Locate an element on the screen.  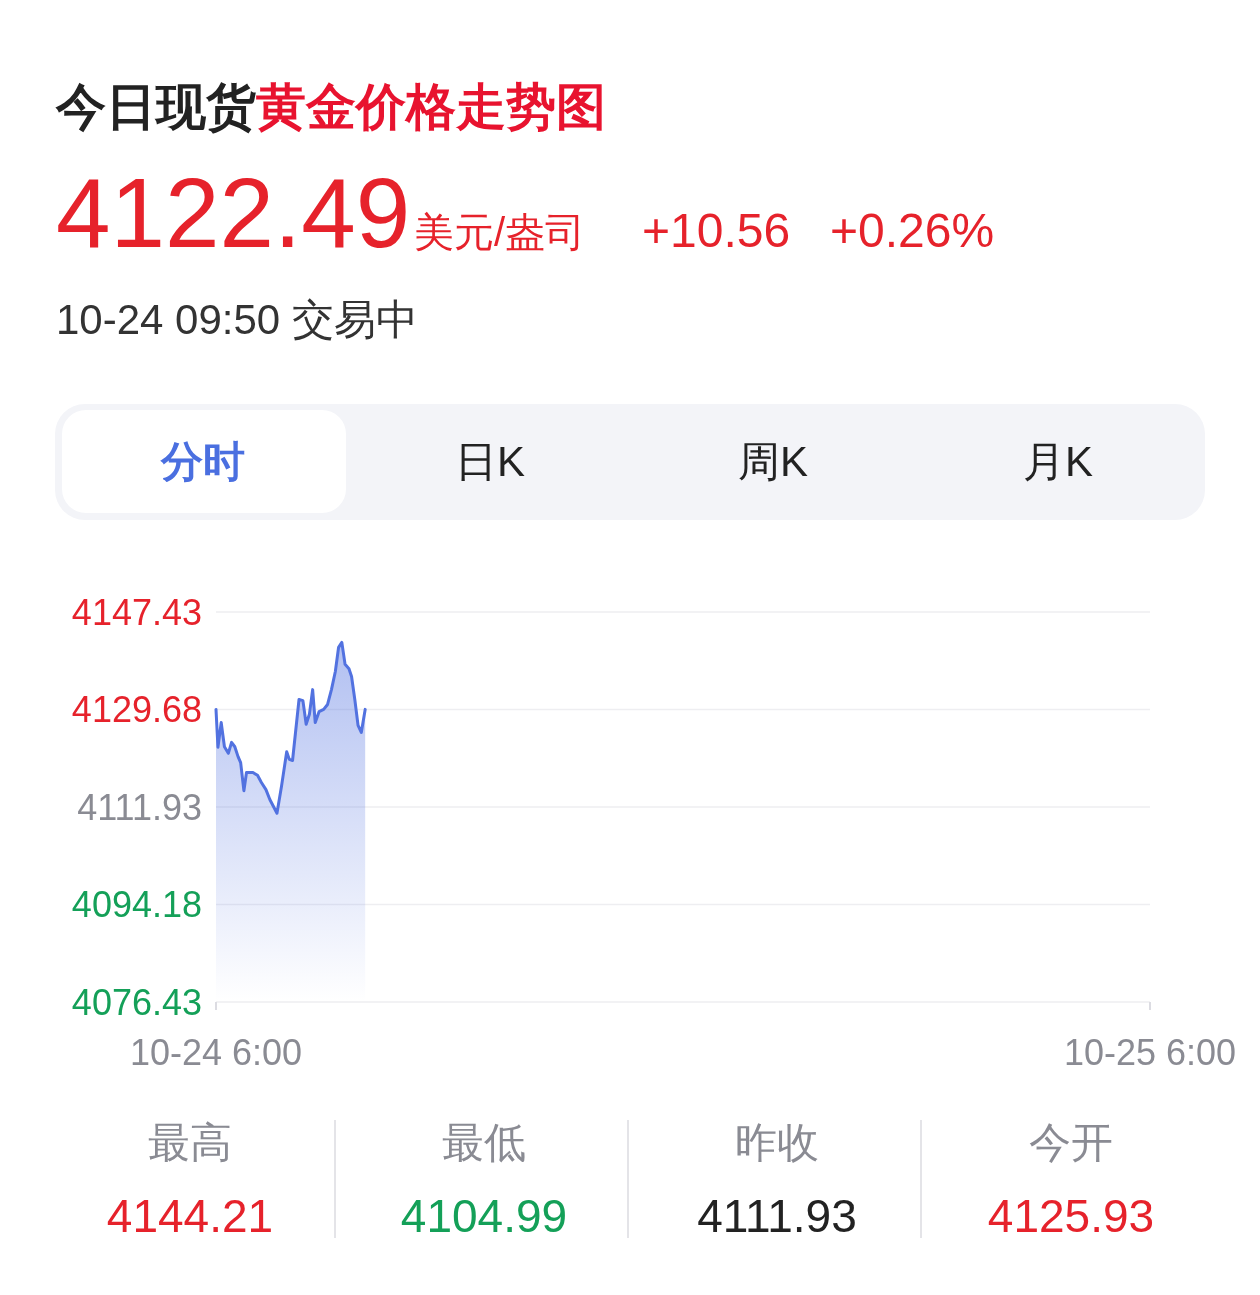
text: 最高 is located at coordinates (190, 1142).